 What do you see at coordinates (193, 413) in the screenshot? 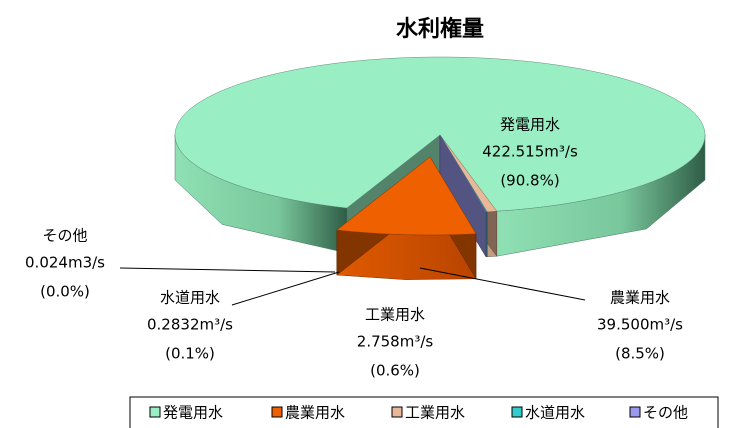
I see `legend-label: 発電用水` at bounding box center [193, 413].